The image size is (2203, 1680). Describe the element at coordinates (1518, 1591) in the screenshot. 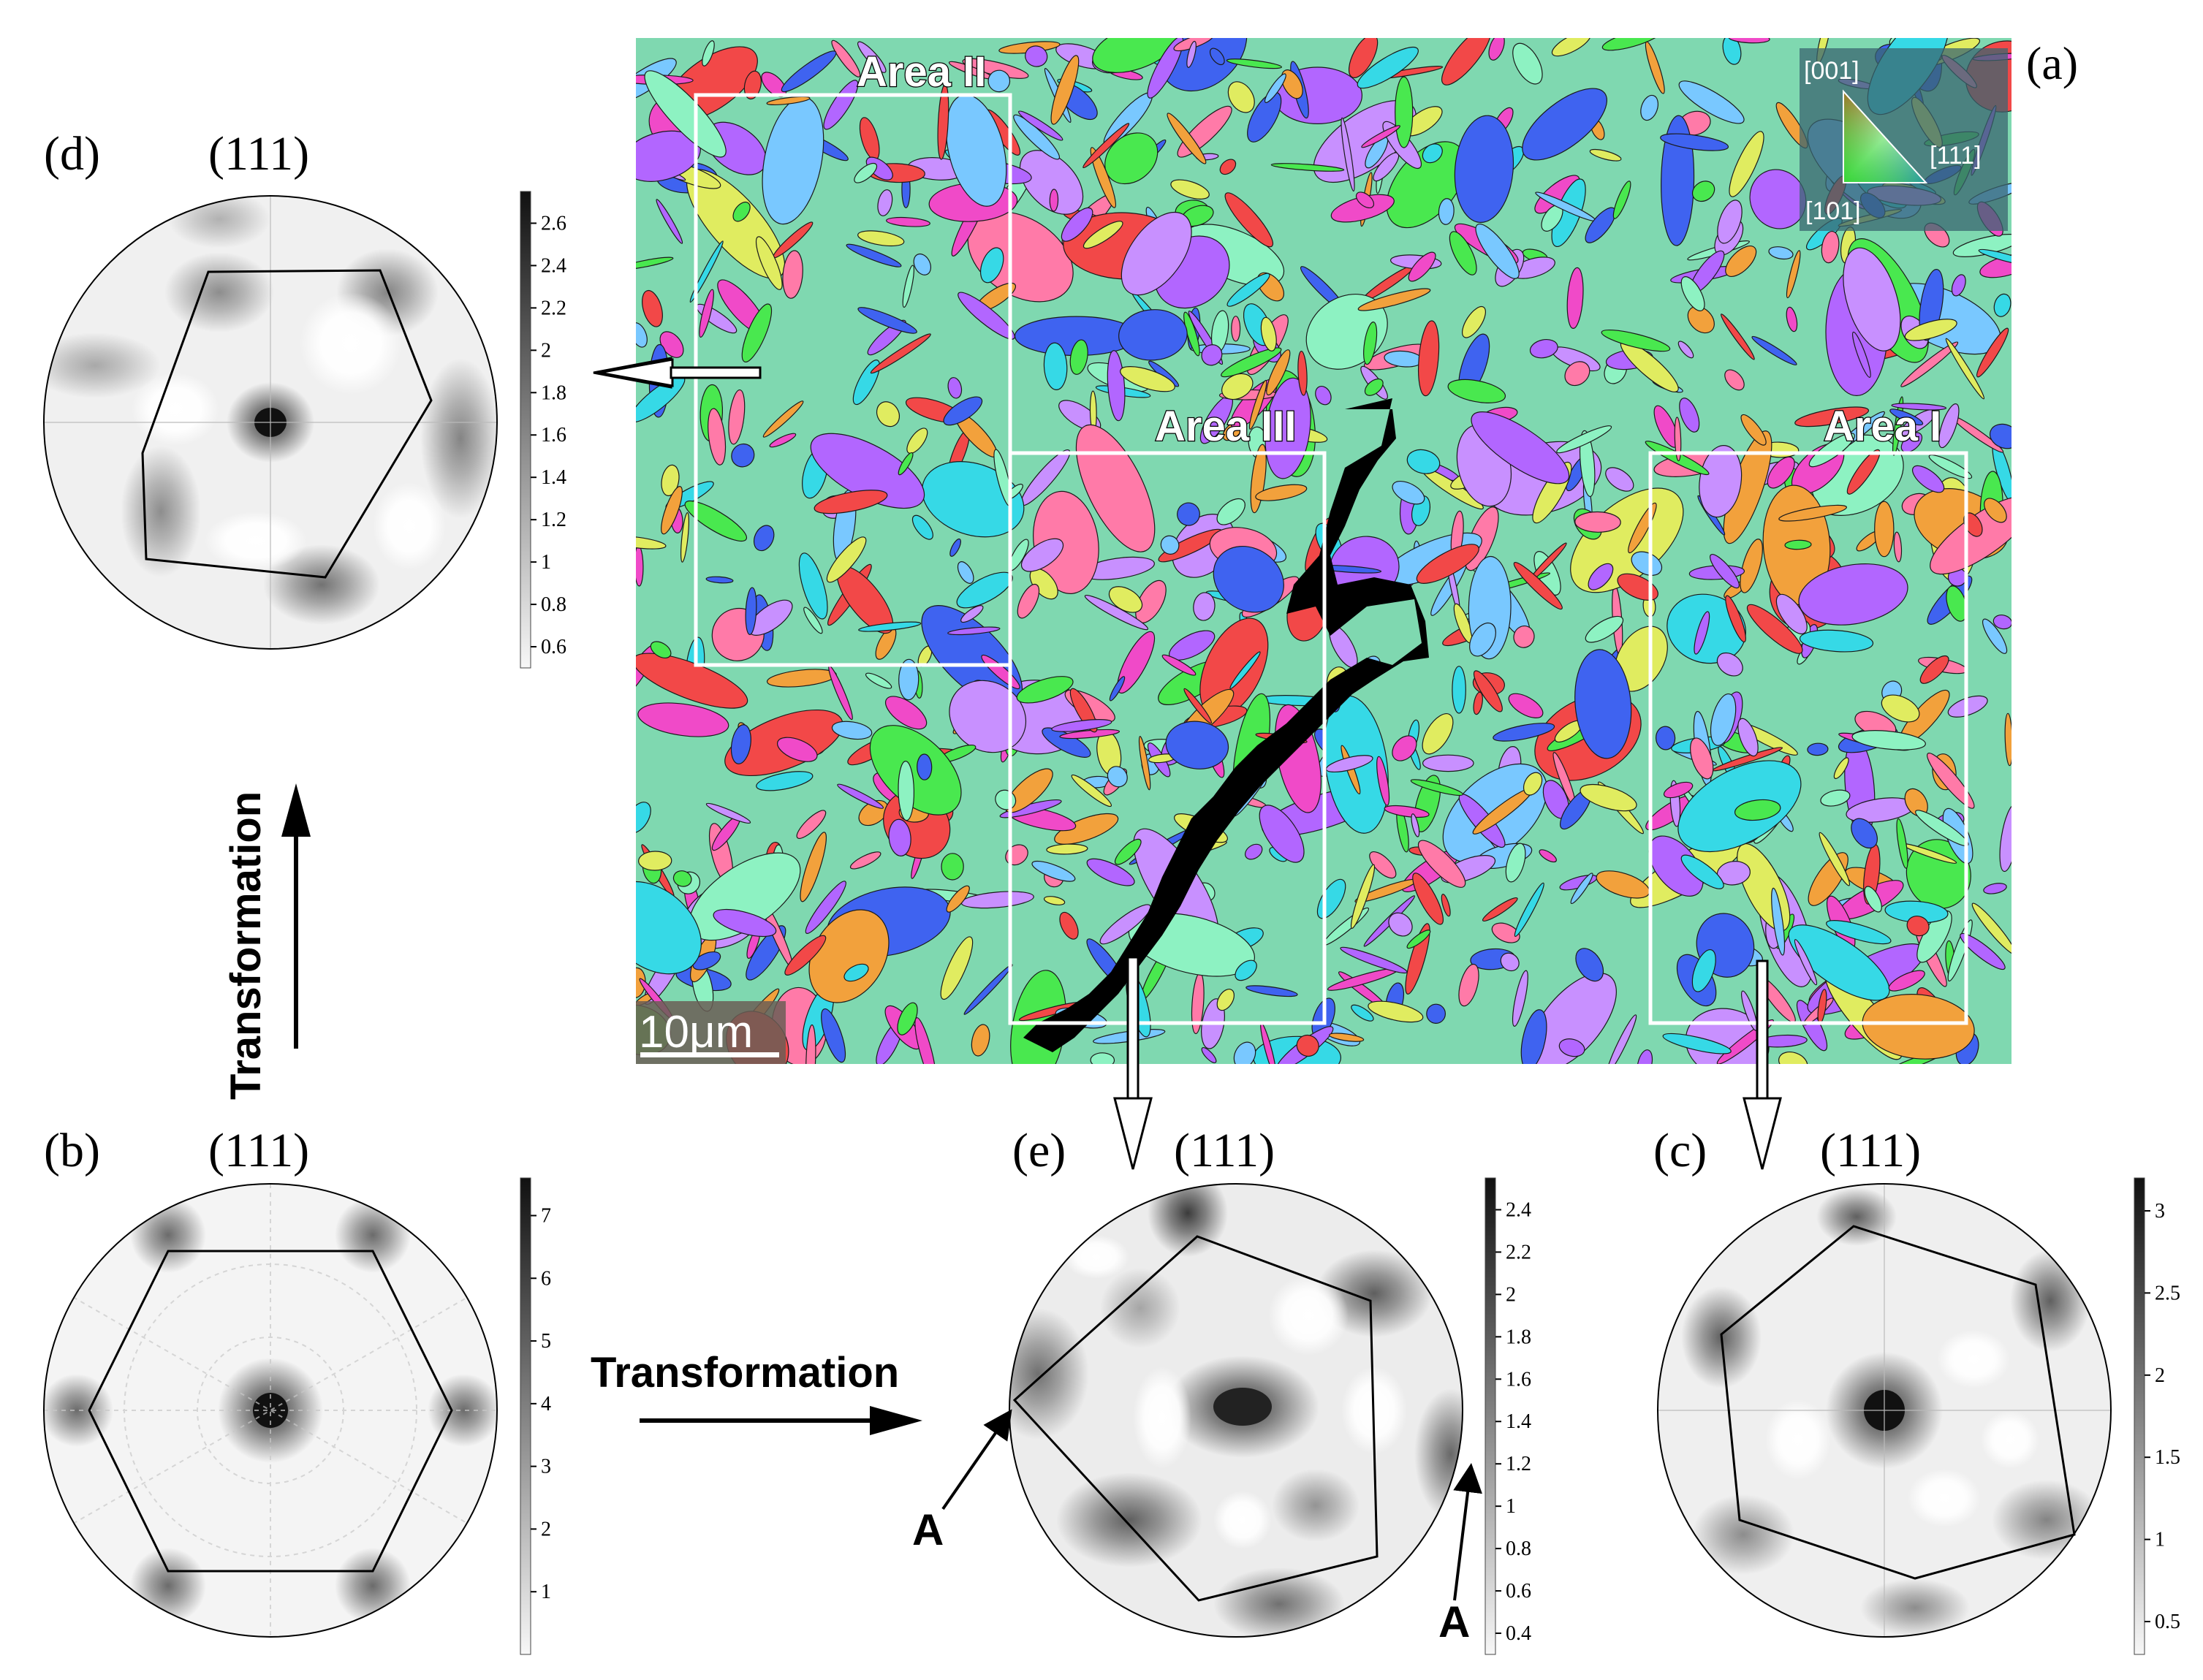

I see `colorbar-e-tick-label: 0.6` at that location.